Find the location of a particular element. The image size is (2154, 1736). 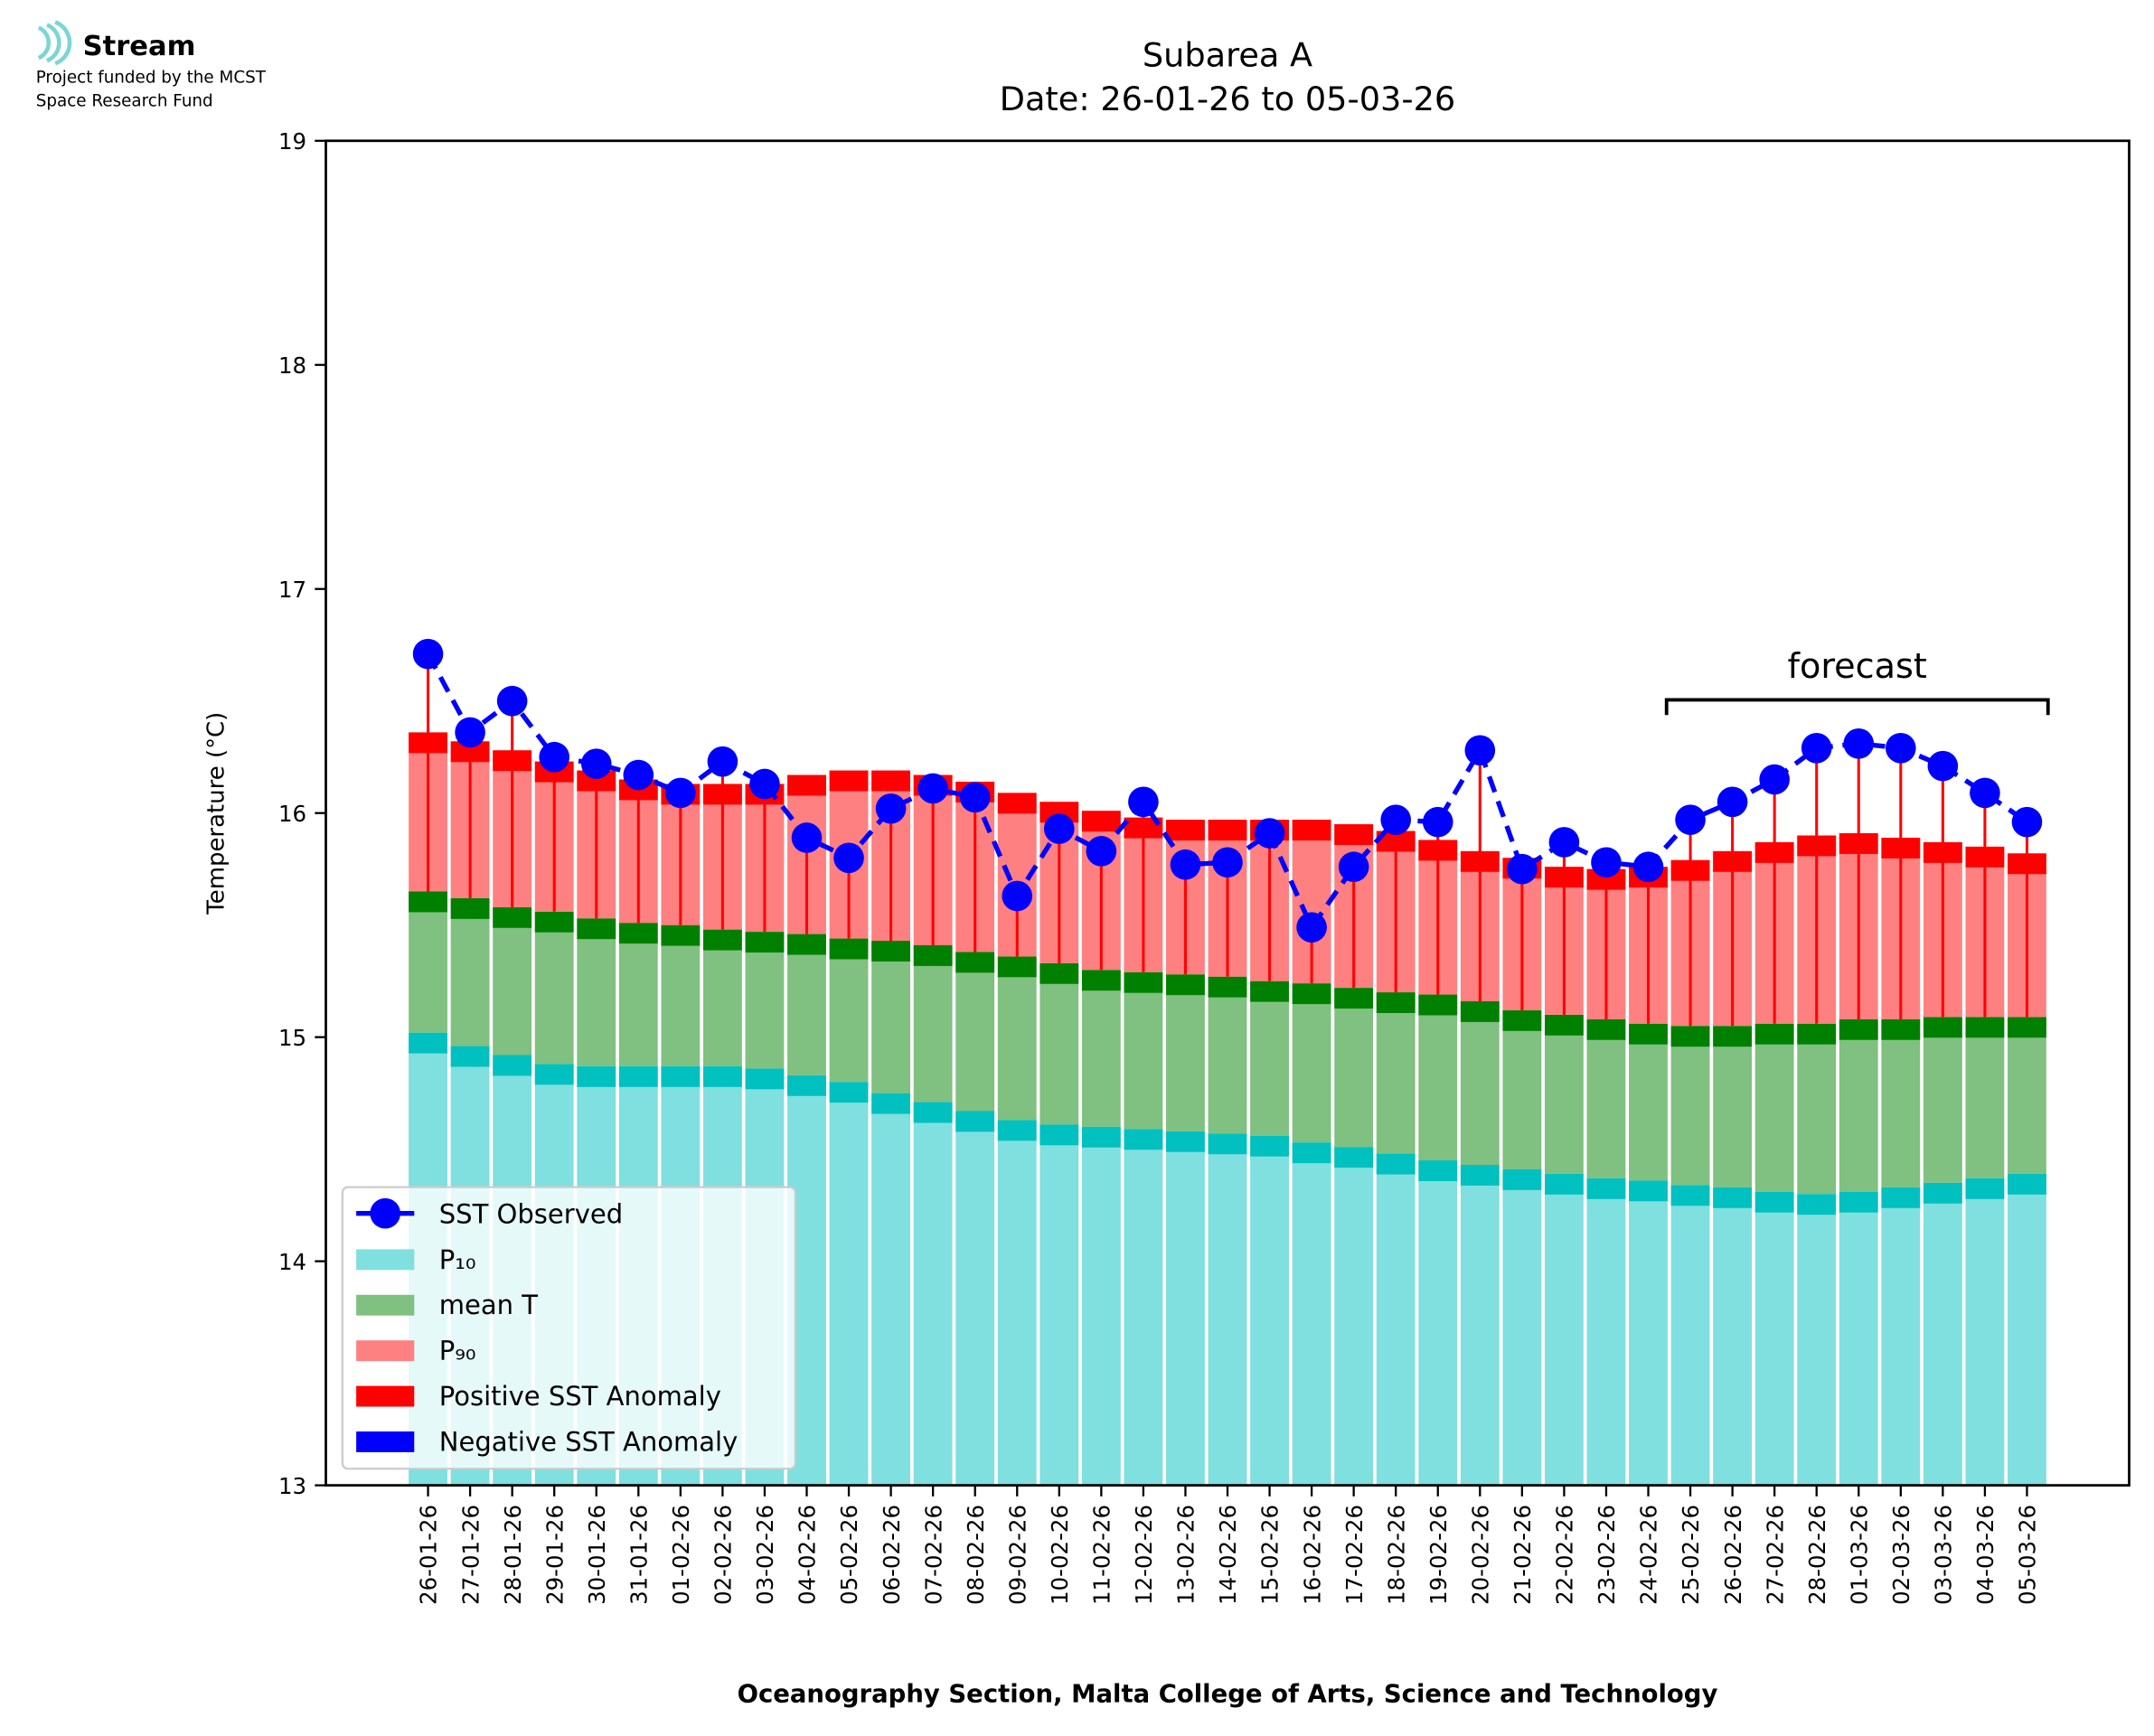

x-tick-label: 28-01-26 is located at coordinates (513, 1555).